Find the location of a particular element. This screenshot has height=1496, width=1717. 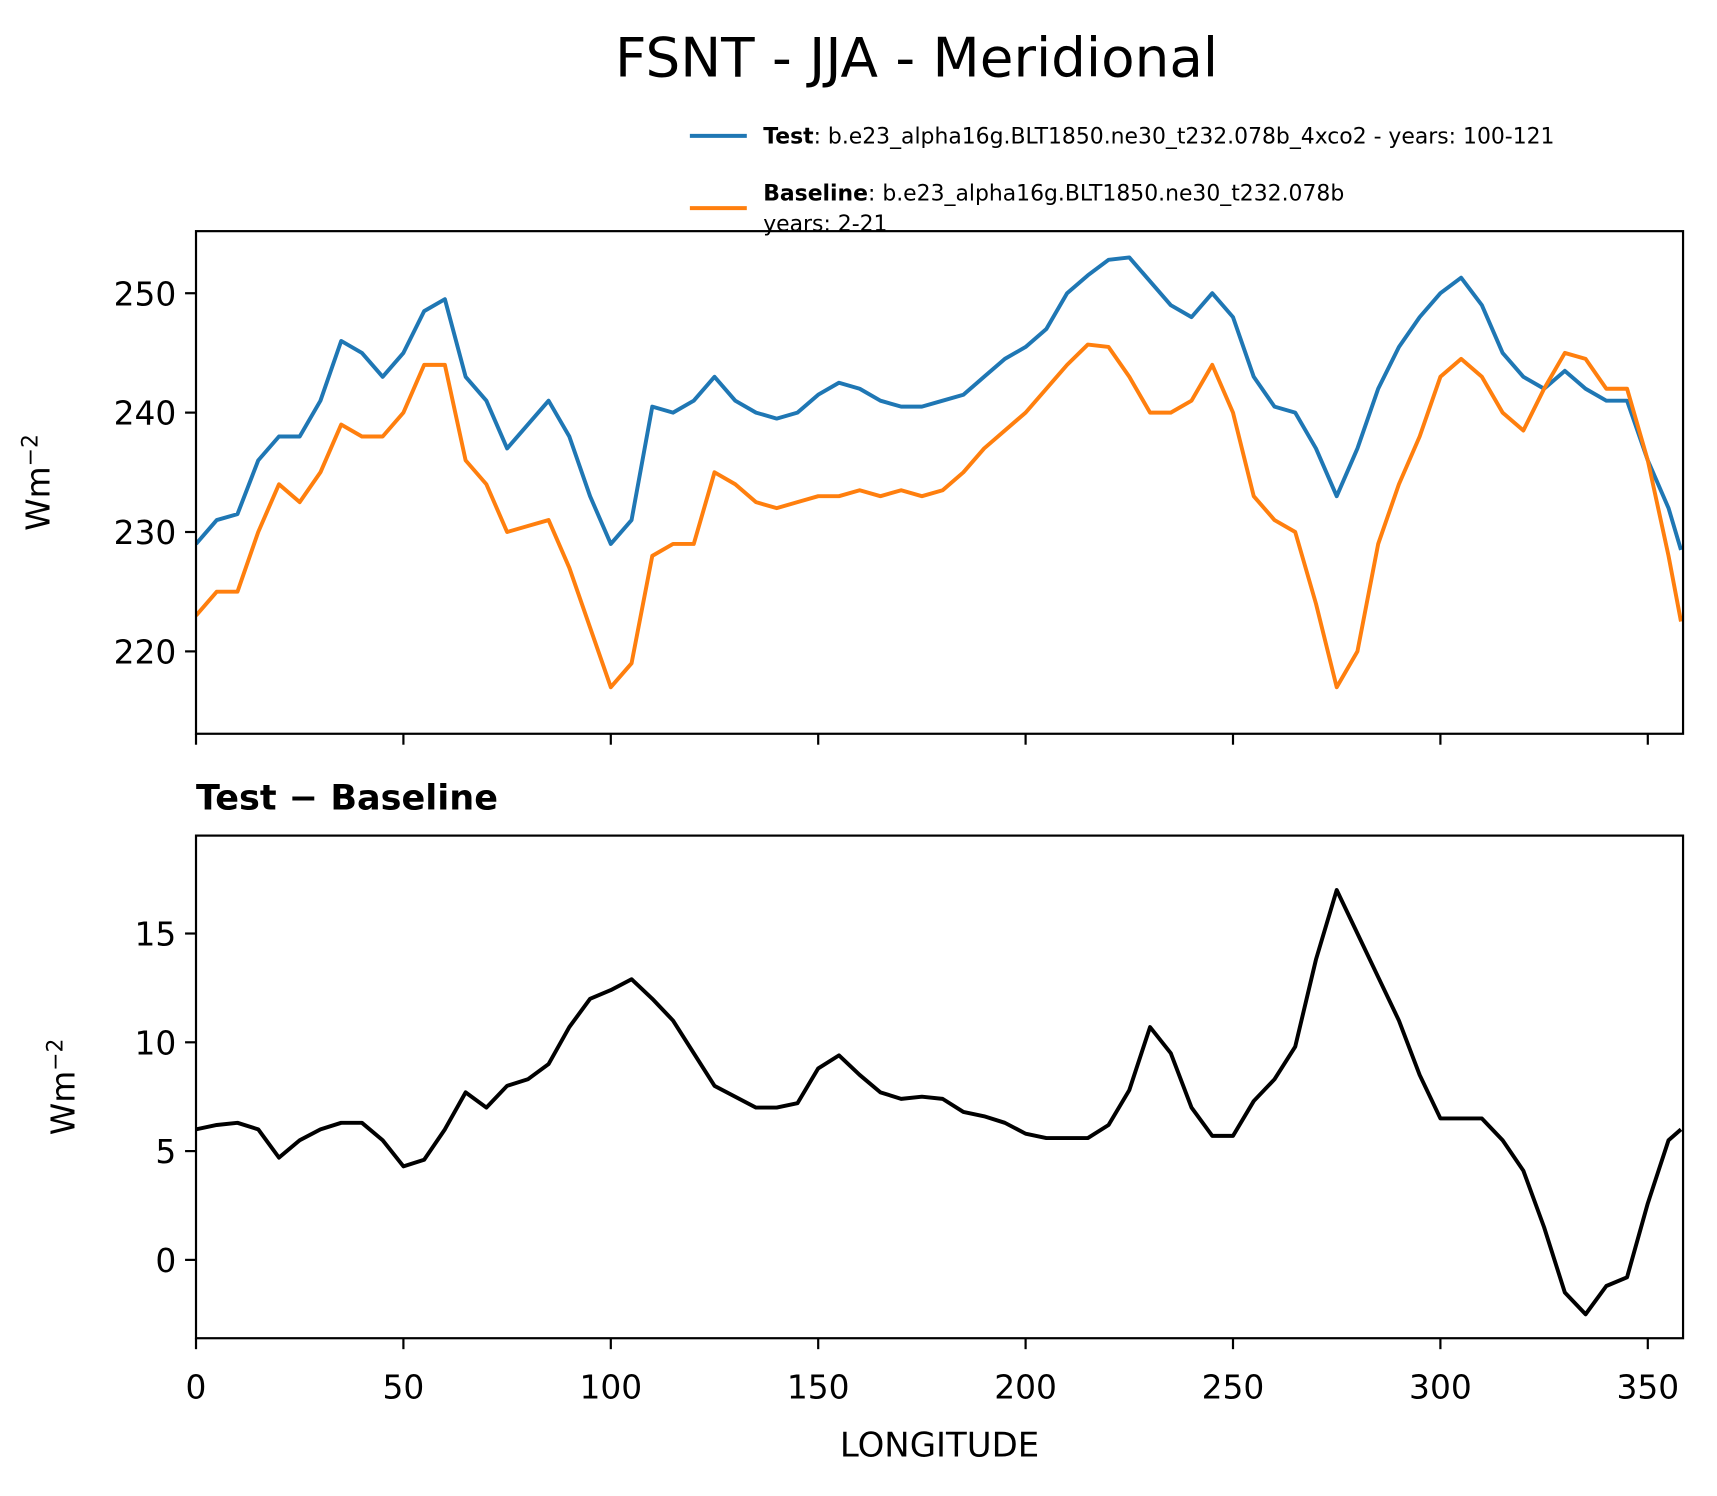

legend-label: years: 2-21 is located at coordinates (825, 224).